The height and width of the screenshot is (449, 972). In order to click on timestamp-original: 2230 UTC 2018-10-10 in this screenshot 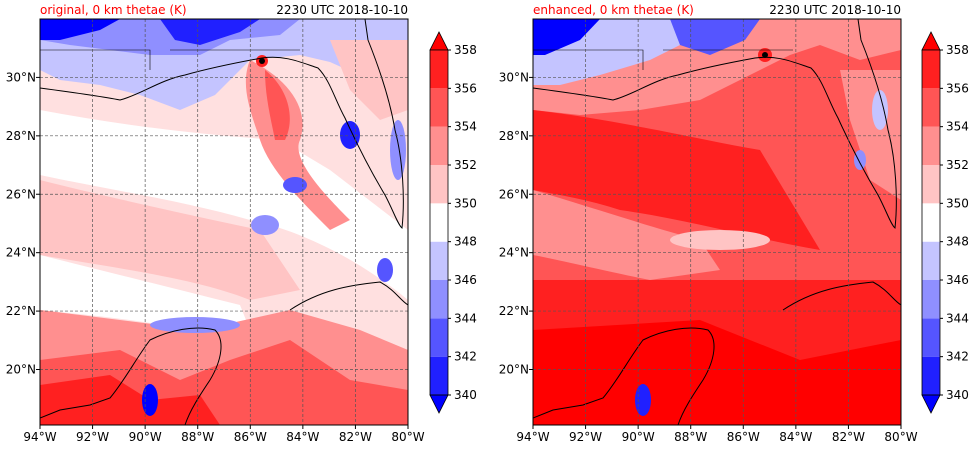, I will do `click(342, 10)`.